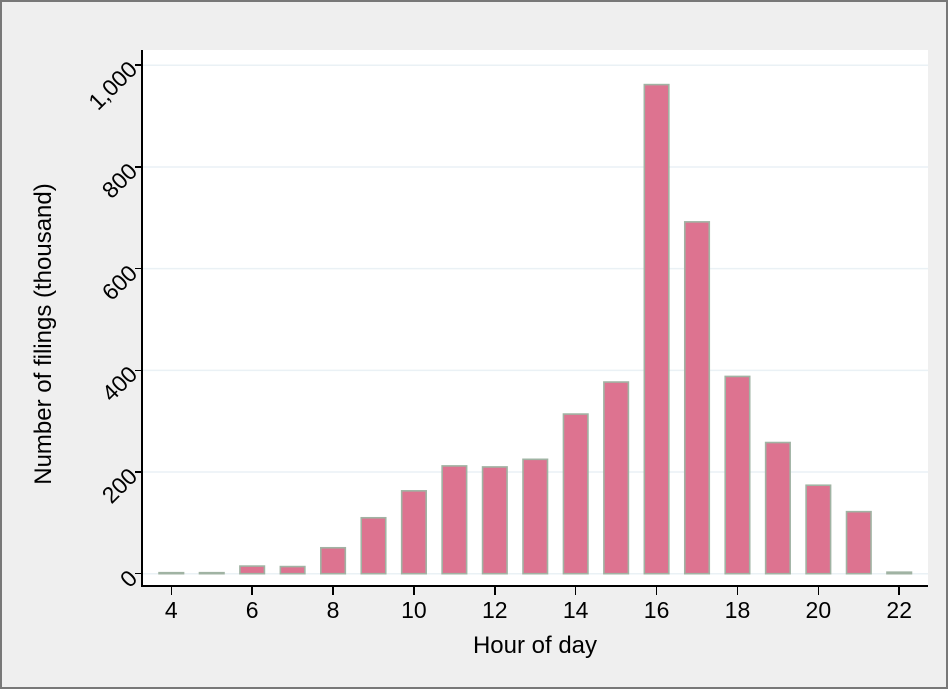  Describe the element at coordinates (899, 610) in the screenshot. I see `x-tick-label-22: 22` at that location.